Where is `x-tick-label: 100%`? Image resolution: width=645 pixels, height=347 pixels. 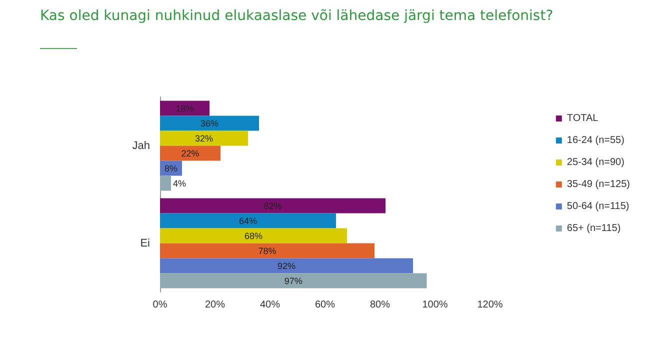
x-tick-label: 100% is located at coordinates (435, 305).